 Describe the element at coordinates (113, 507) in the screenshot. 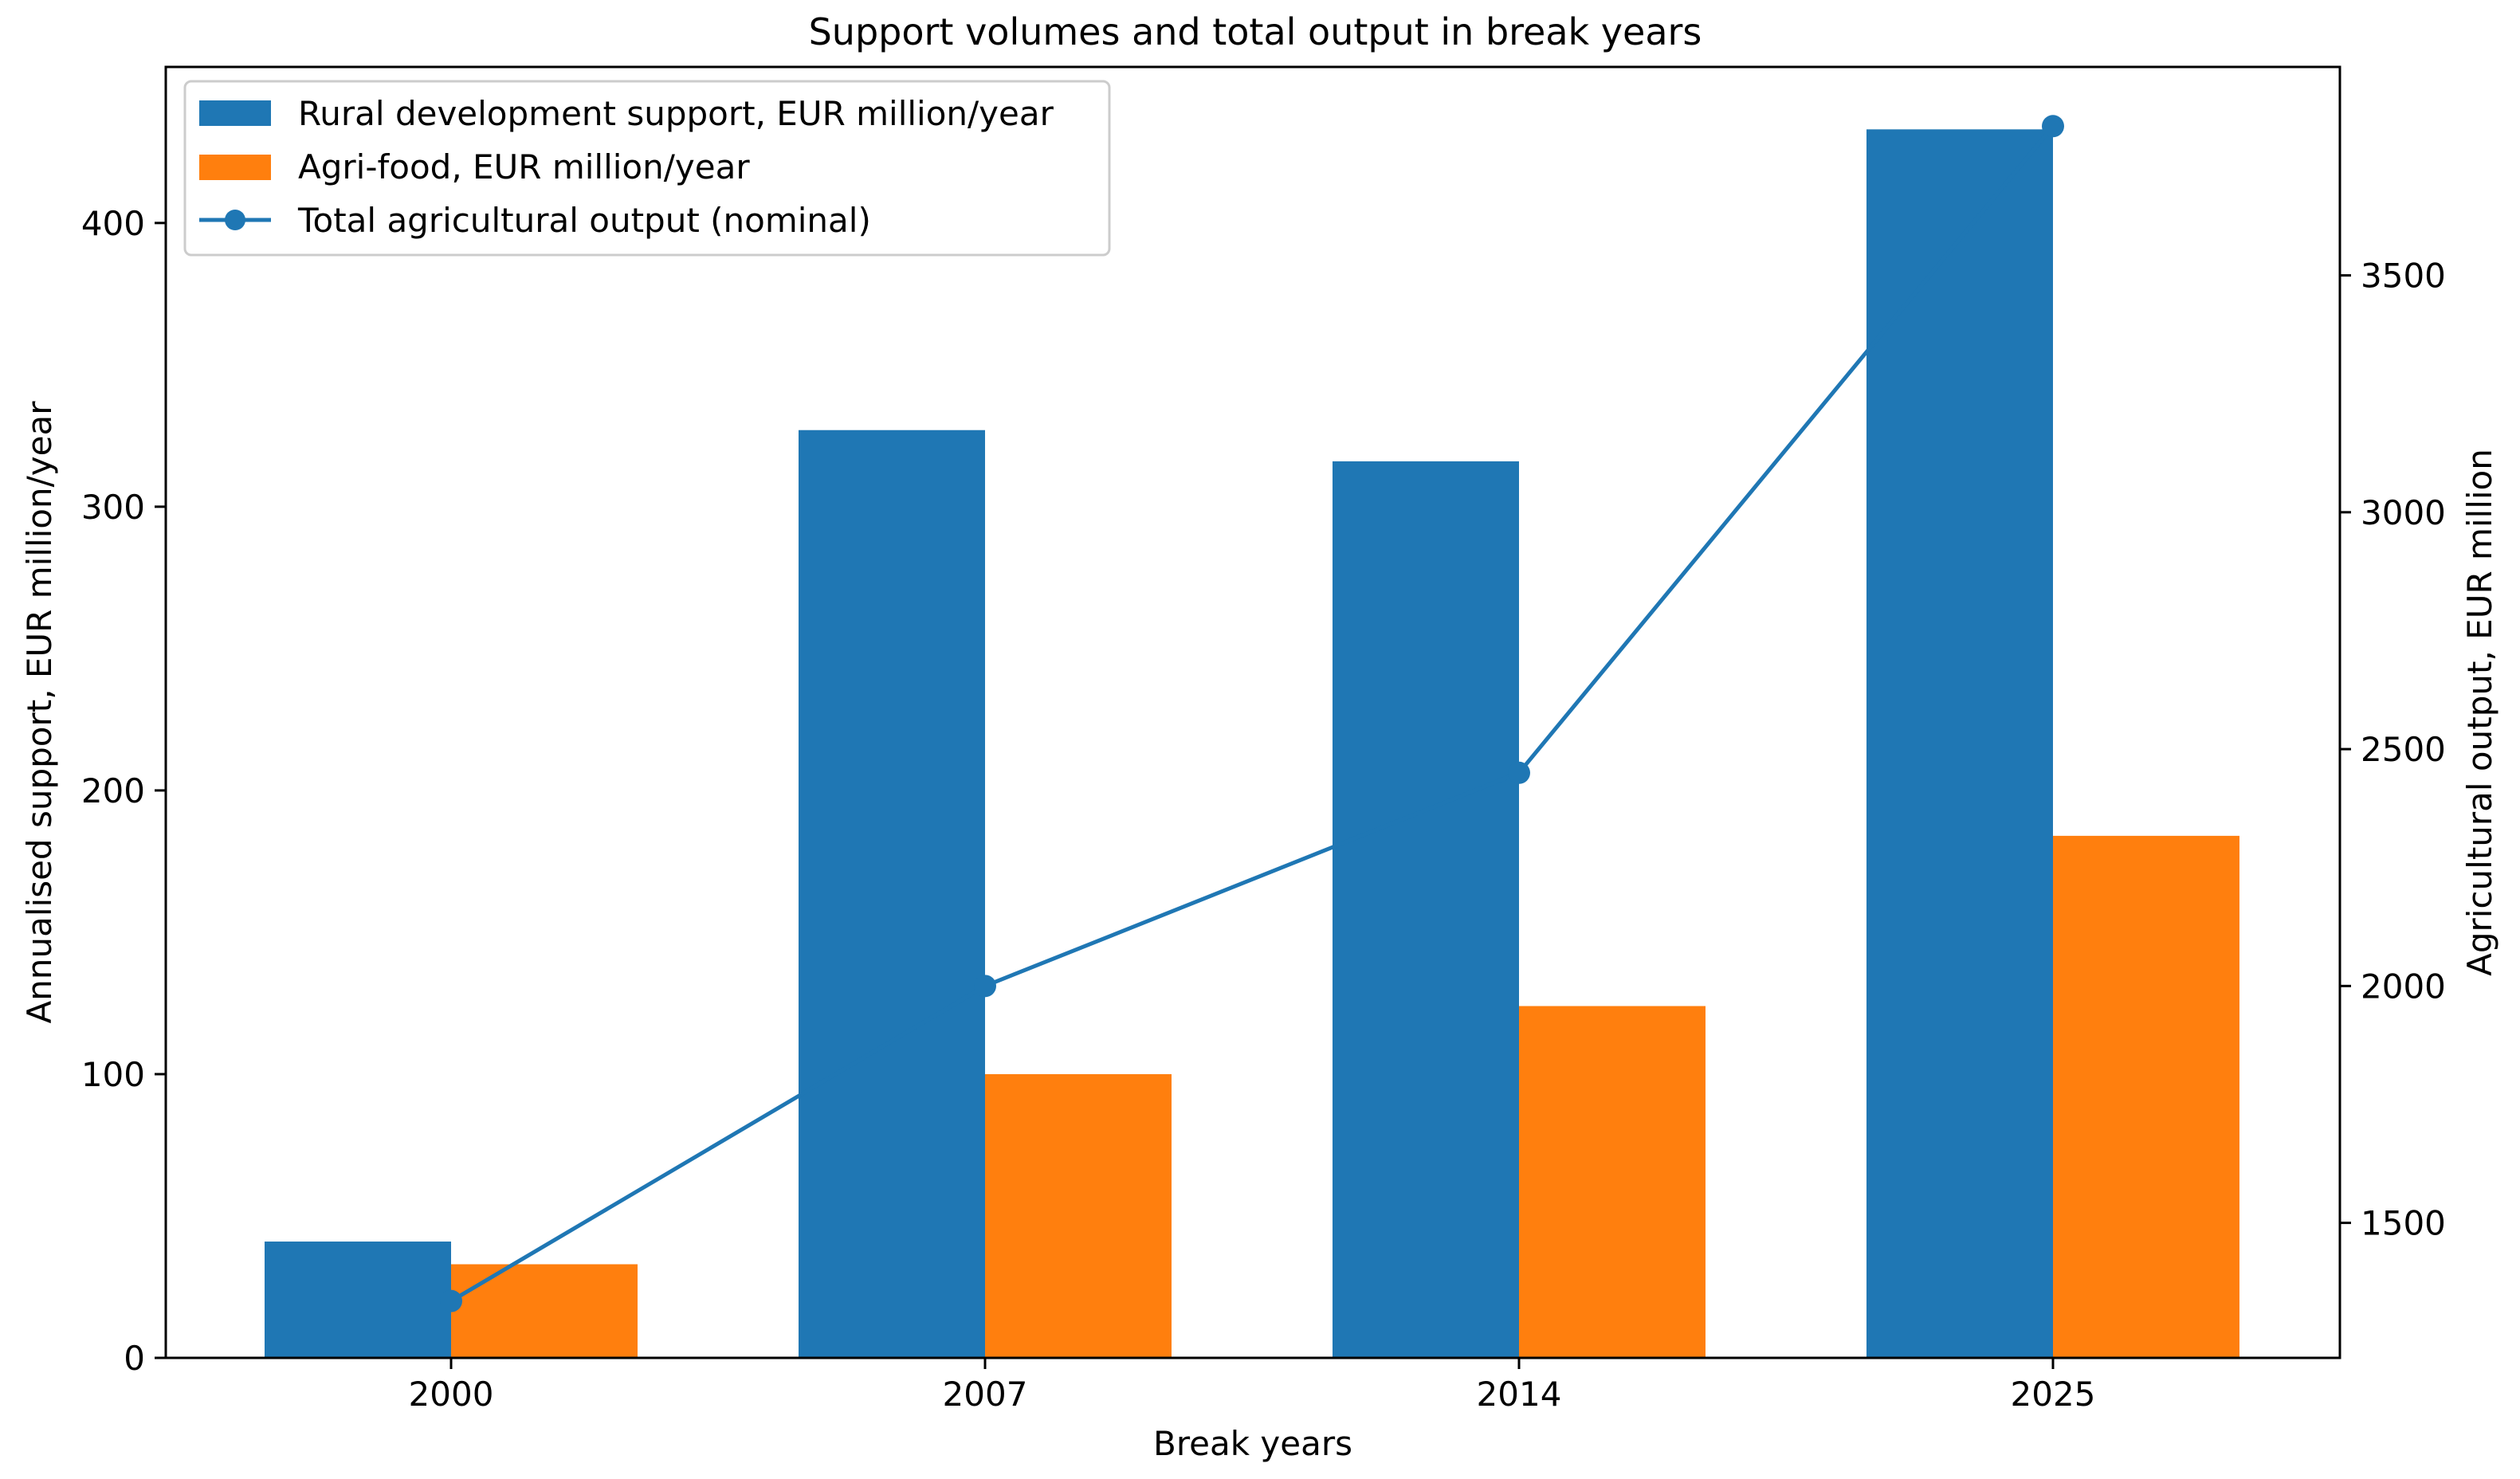

I see `left-tick-label-300: 300` at that location.